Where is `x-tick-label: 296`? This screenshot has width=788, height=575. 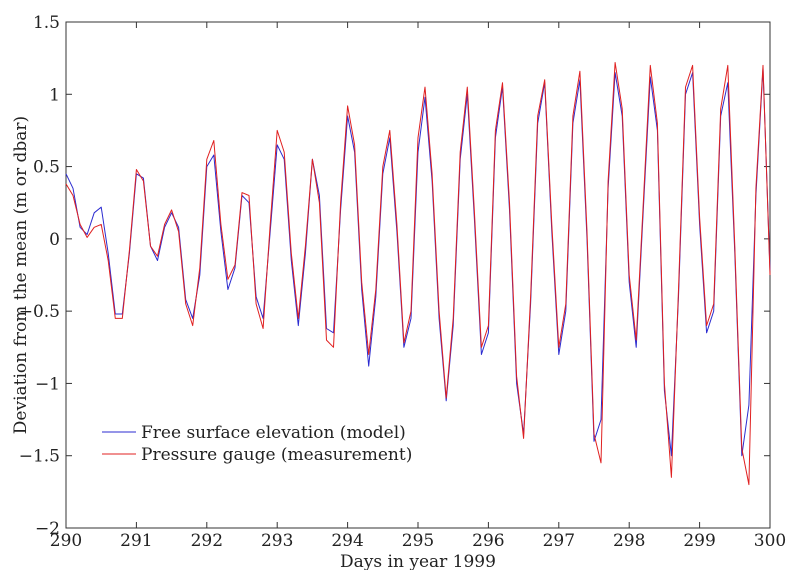
x-tick-label: 296 is located at coordinates (488, 541).